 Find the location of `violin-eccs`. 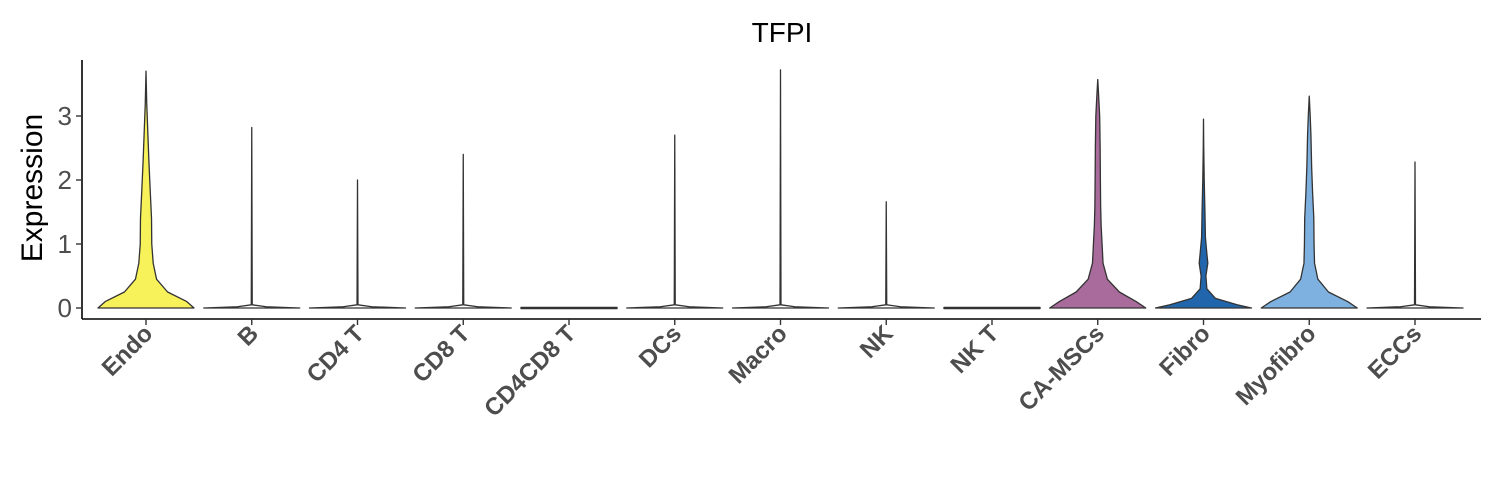

violin-eccs is located at coordinates (1415, 235).